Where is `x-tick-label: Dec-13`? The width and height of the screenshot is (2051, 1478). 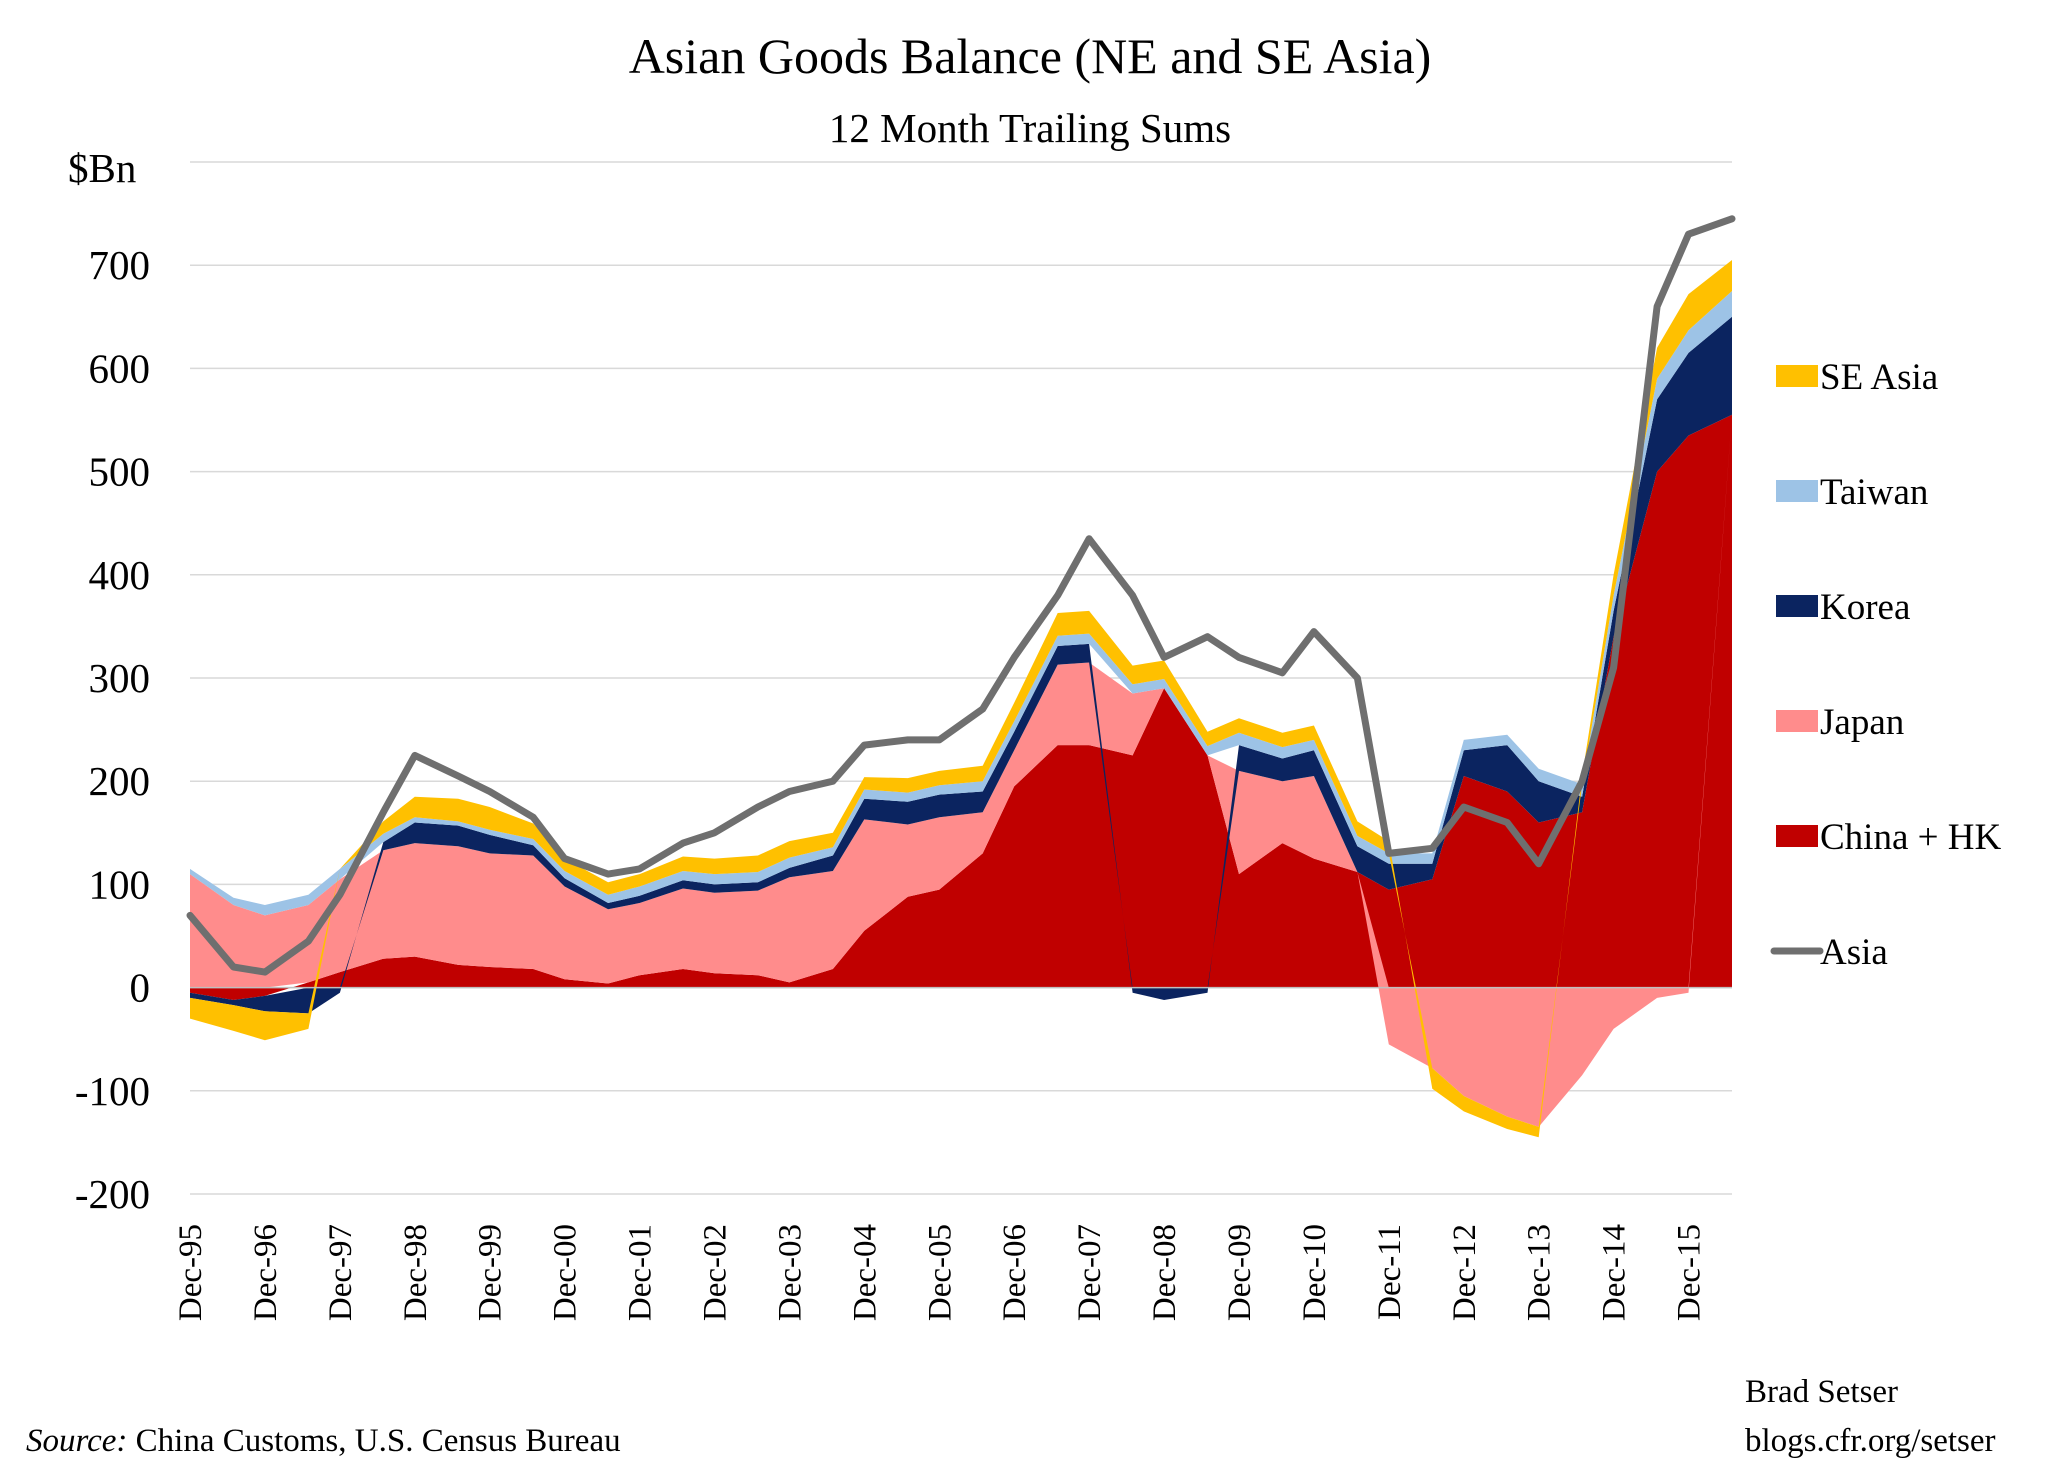 x-tick-label: Dec-13 is located at coordinates (1540, 1272).